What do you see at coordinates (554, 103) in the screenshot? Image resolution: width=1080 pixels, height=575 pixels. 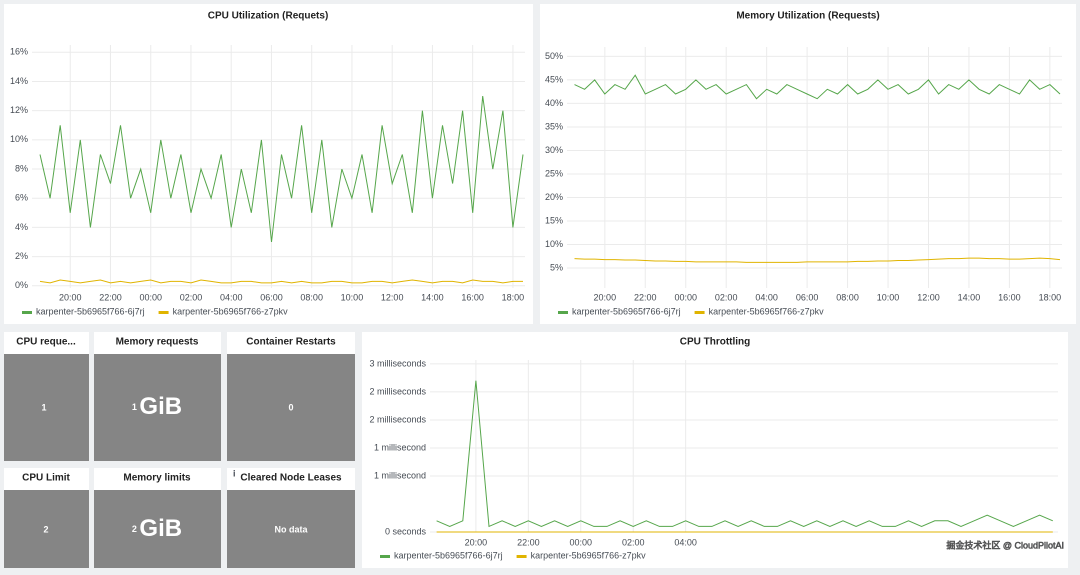 I see `y-tick-label: 40%` at bounding box center [554, 103].